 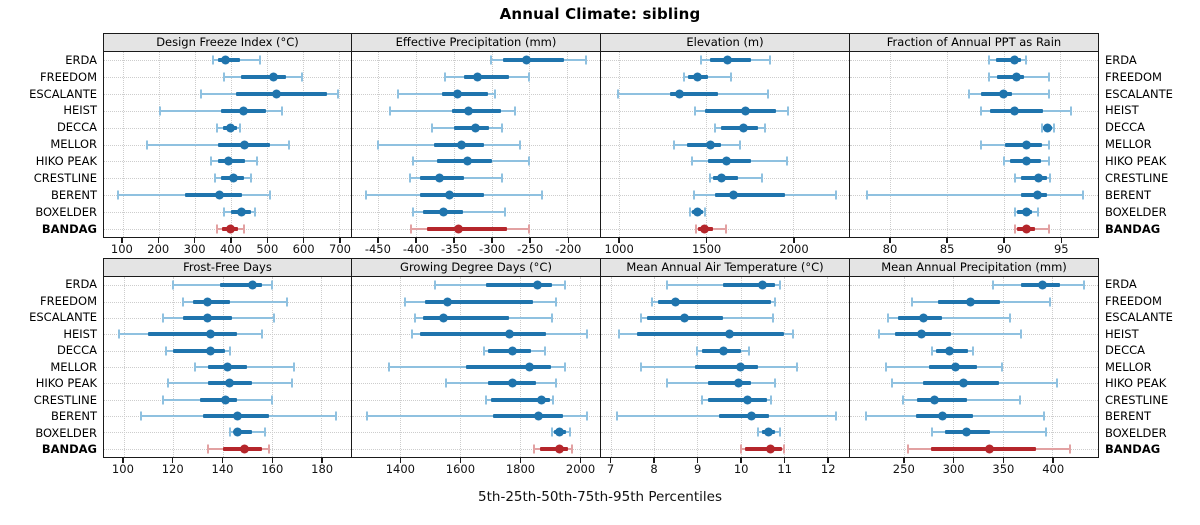 What do you see at coordinates (303, 249) in the screenshot?
I see `axis-tick-label: 600` at bounding box center [303, 249].